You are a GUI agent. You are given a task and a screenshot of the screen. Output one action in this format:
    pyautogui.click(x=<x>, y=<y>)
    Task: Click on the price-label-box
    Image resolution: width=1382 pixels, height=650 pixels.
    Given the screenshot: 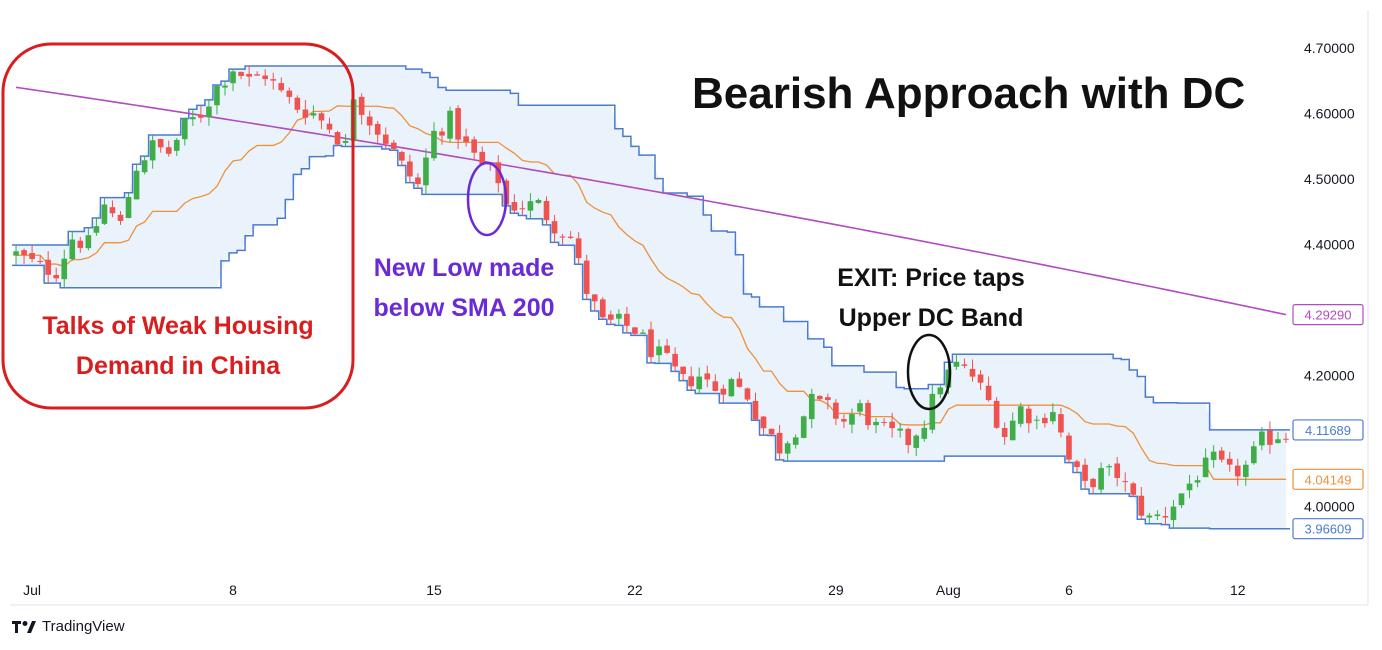 What is the action you would take?
    pyautogui.click(x=1328, y=479)
    